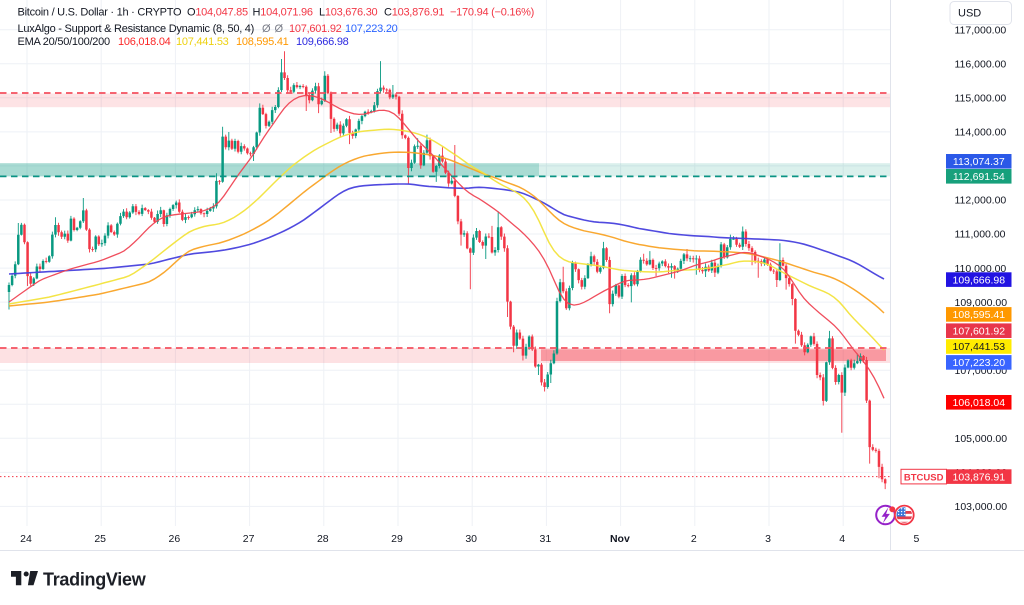 This screenshot has height=605, width=1024. What do you see at coordinates (100, 13) in the screenshot?
I see `svg-text:Bitcoin / U.S. Dollar · 1h · C: Bitcoin / U.S. Dollar · 1h · CRYPTO` at bounding box center [100, 13].